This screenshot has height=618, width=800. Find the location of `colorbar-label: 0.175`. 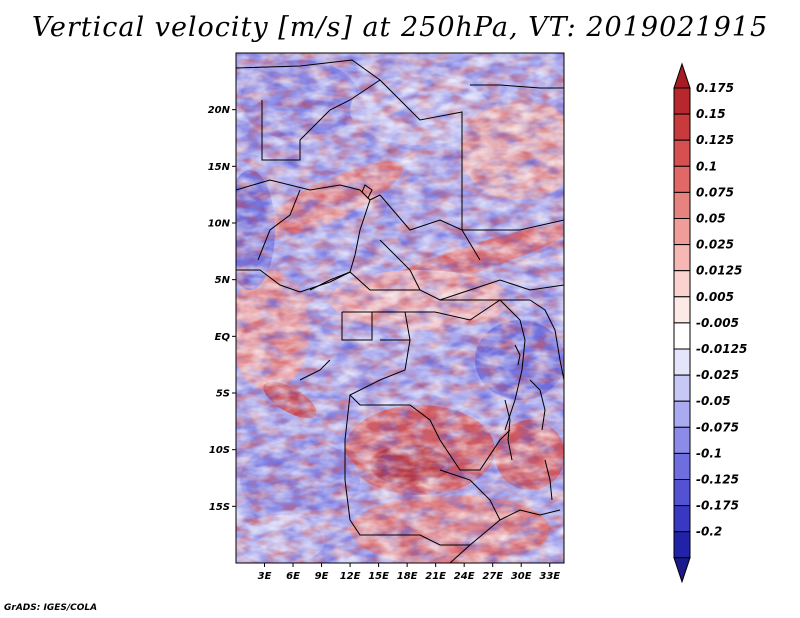

colorbar-label: 0.175 is located at coordinates (715, 88).